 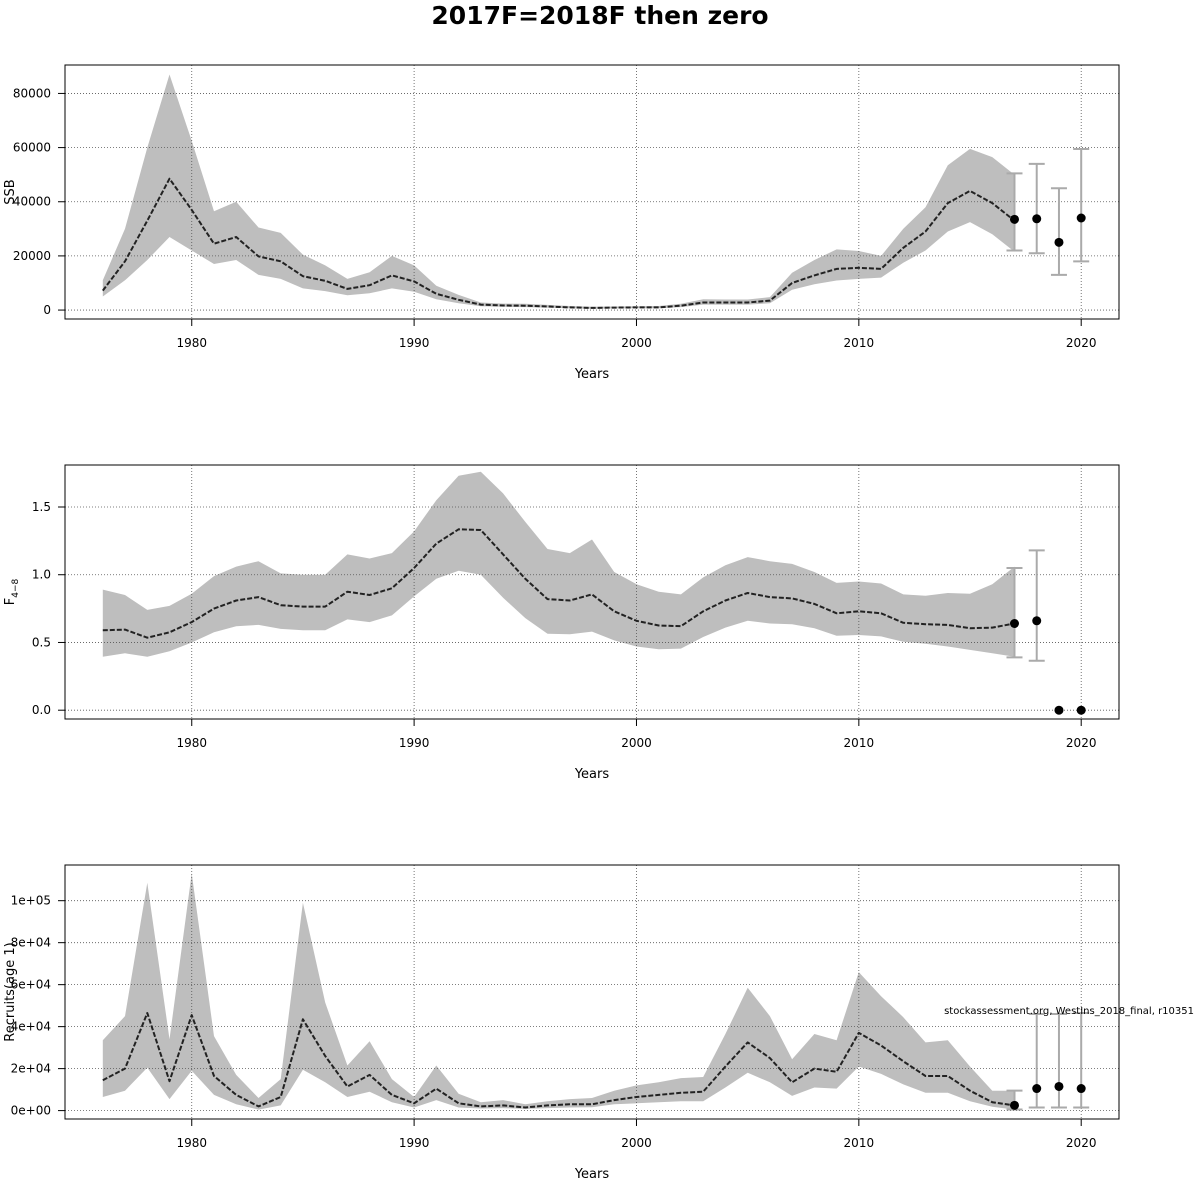 What do you see at coordinates (41, 575) in the screenshot?
I see `y-tick-label: 1.0` at bounding box center [41, 575].